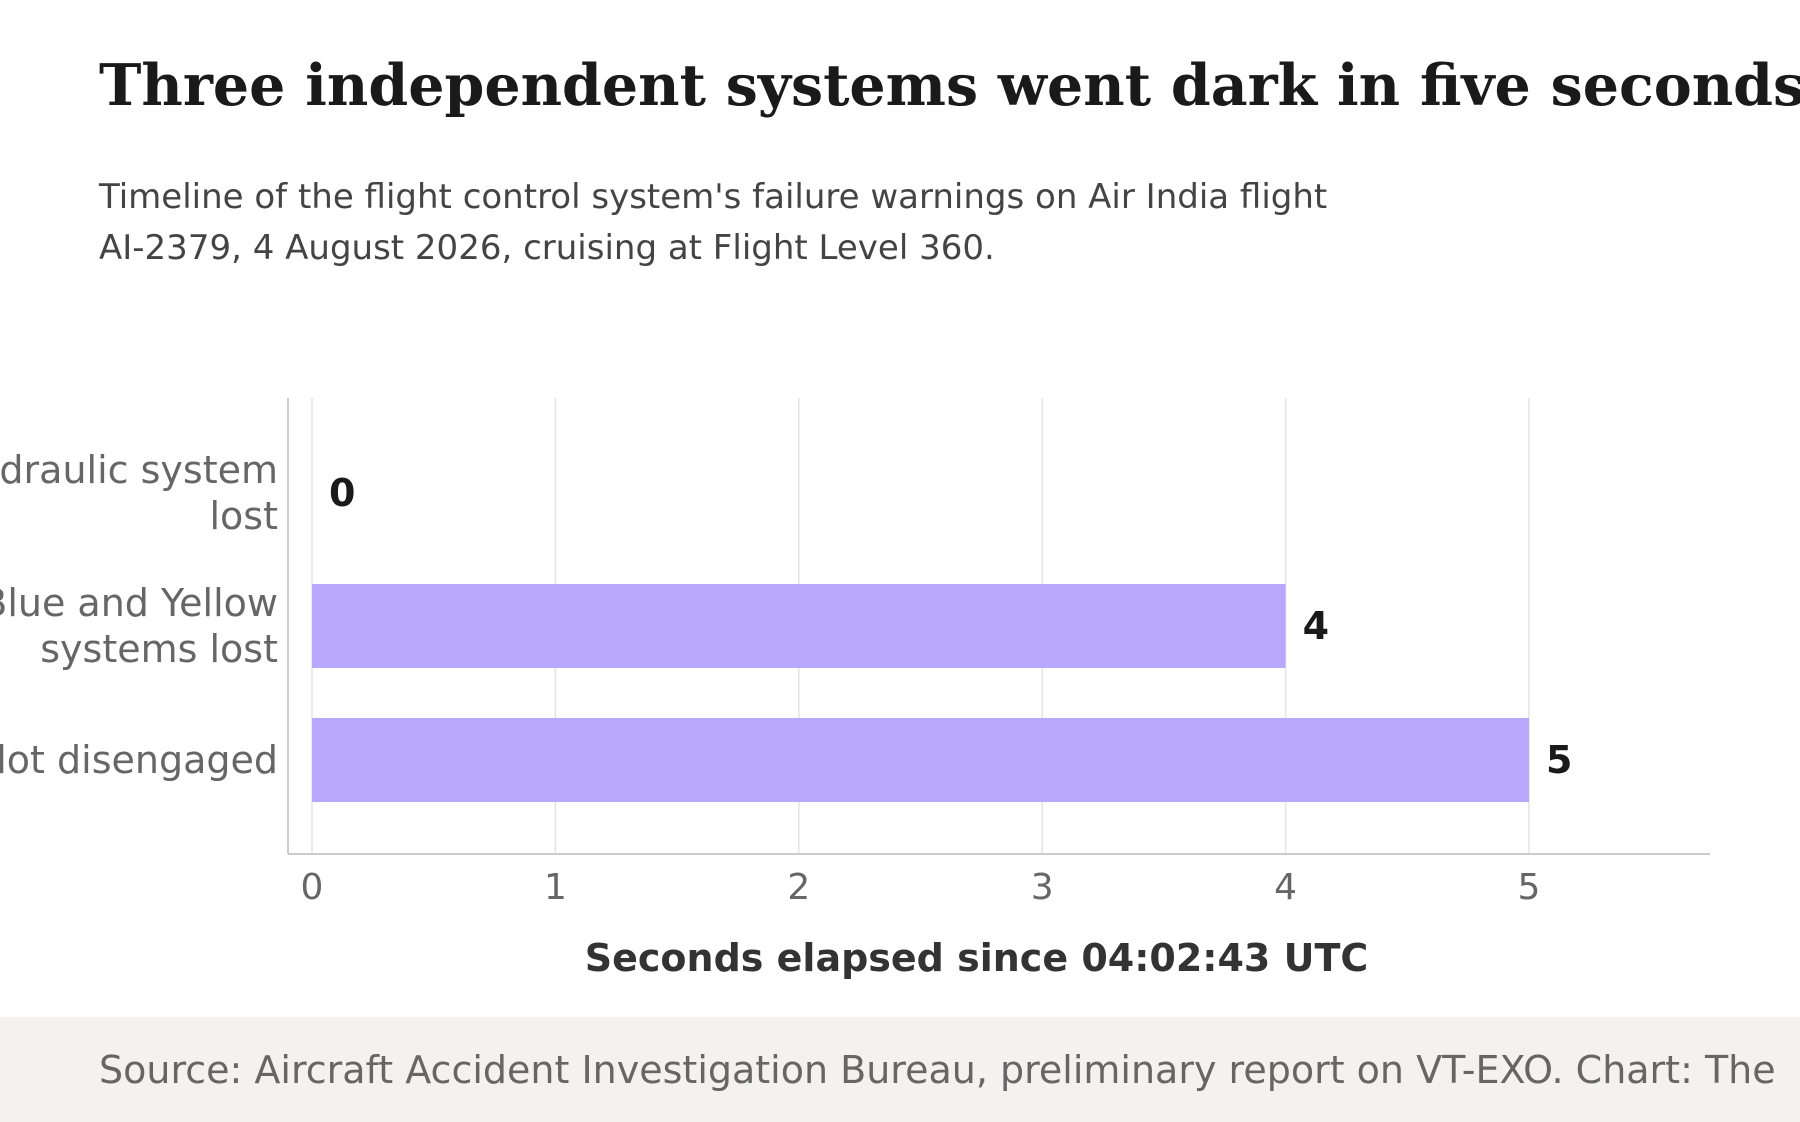  Describe the element at coordinates (798, 887) in the screenshot. I see `x-tick-label-2: 2` at that location.